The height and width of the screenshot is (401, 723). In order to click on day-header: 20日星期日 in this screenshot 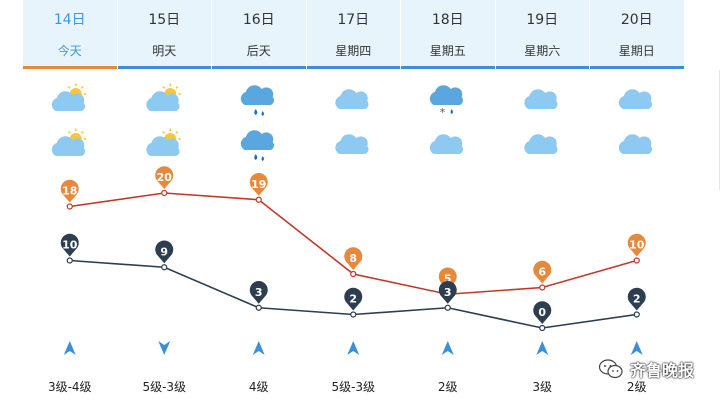, I will do `click(637, 34)`.